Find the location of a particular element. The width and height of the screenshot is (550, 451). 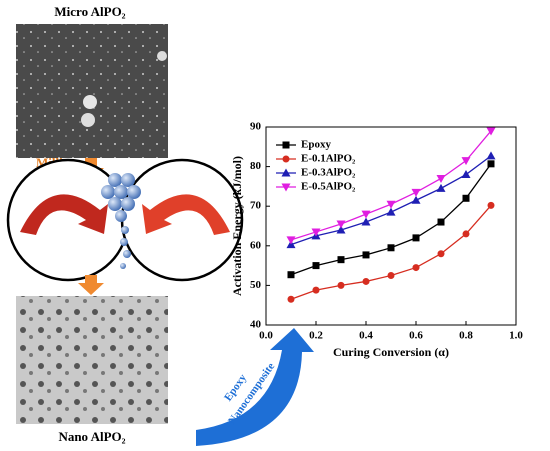

balls is located at coordinates (121, 221).